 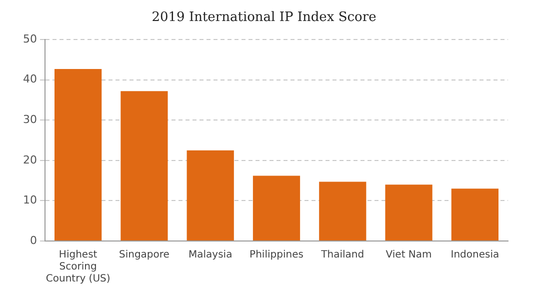 I want to click on y-tick-label: 50, so click(x=29, y=39).